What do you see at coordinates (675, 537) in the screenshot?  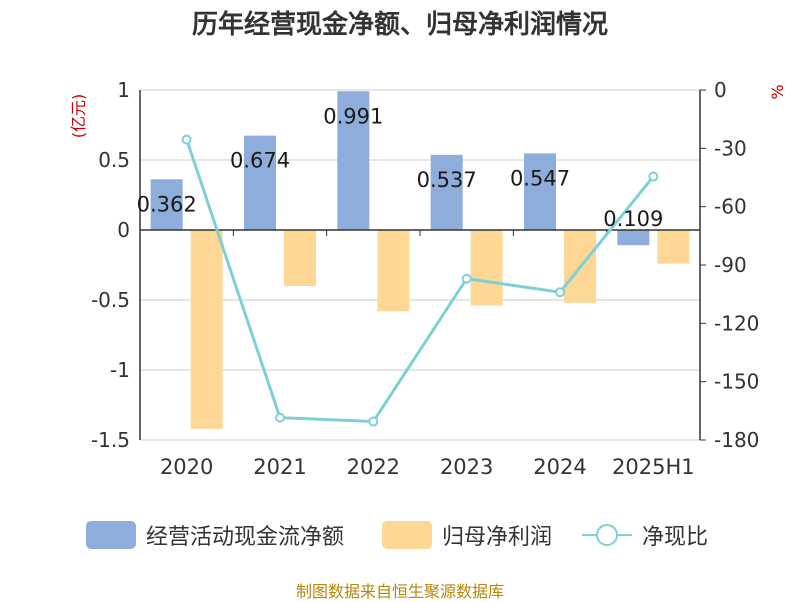 I see `legend-label-ratio: 净现比` at bounding box center [675, 537].